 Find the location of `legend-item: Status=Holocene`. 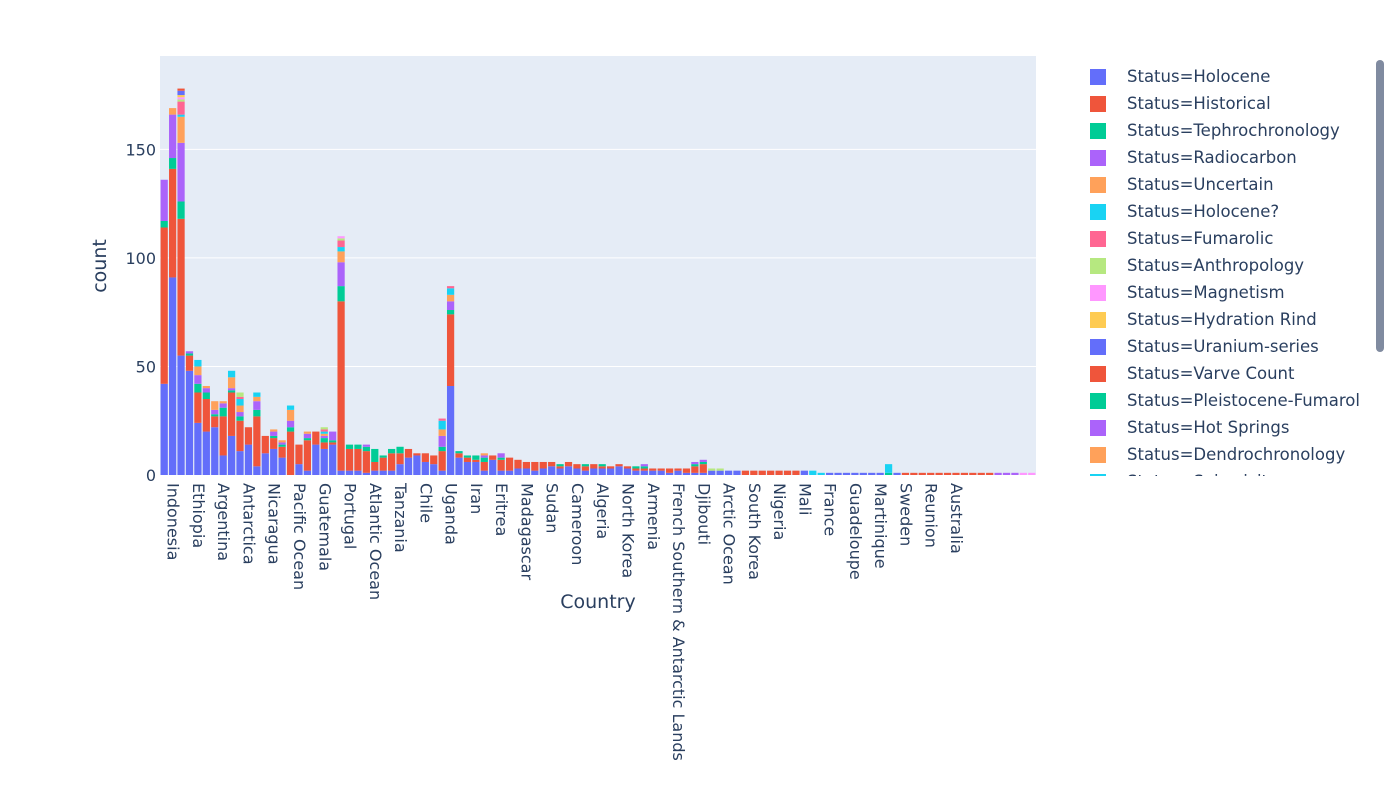

legend-item: Status=Holocene is located at coordinates (1180, 76).